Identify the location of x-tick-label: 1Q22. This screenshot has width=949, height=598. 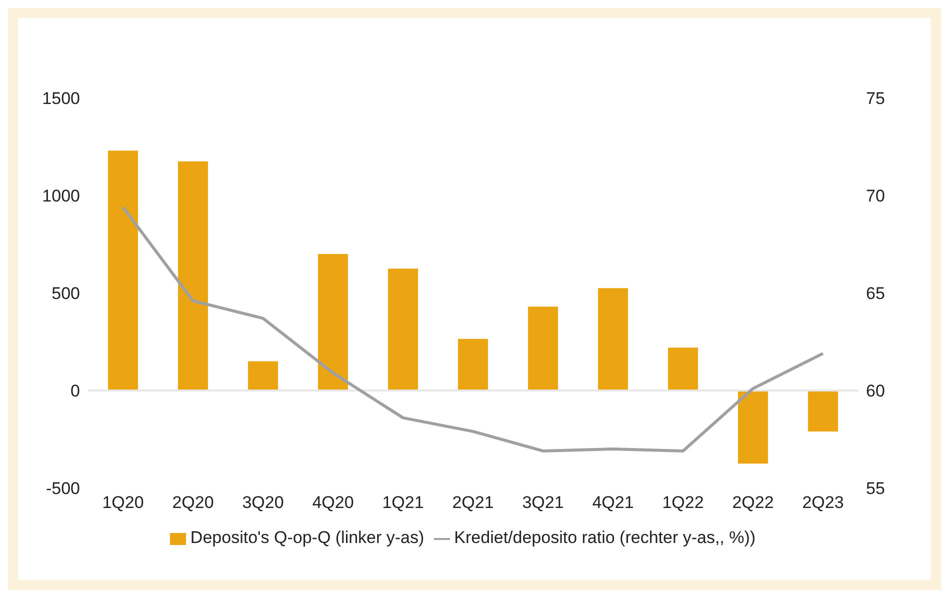
(683, 502).